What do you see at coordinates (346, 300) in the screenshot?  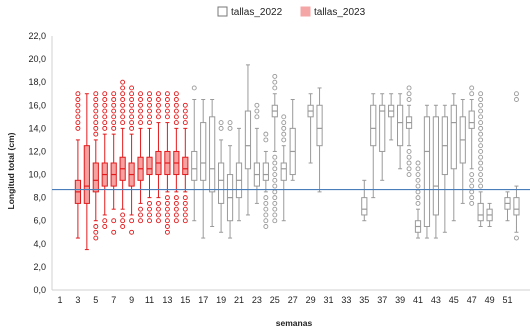 I see `x-tick-label: 33` at bounding box center [346, 300].